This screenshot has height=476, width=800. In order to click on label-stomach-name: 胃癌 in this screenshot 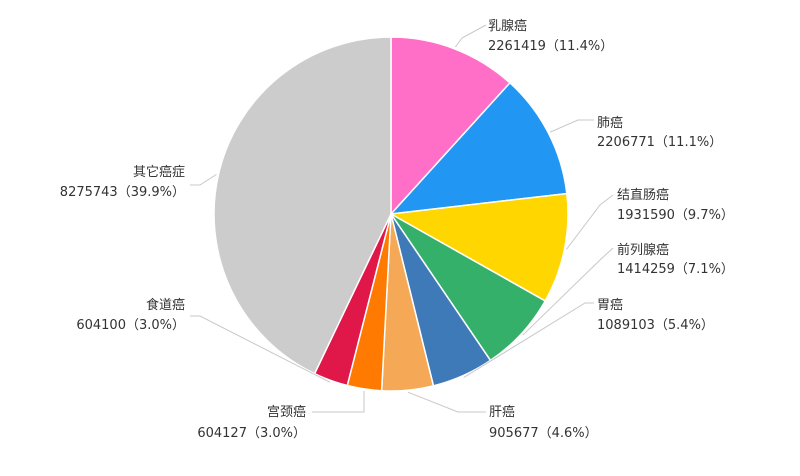, I will do `click(610, 305)`.